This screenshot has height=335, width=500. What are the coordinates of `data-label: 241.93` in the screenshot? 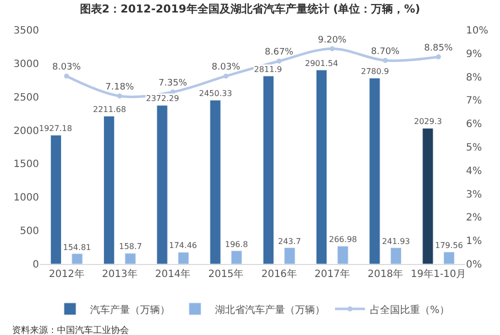 It's located at (396, 241).